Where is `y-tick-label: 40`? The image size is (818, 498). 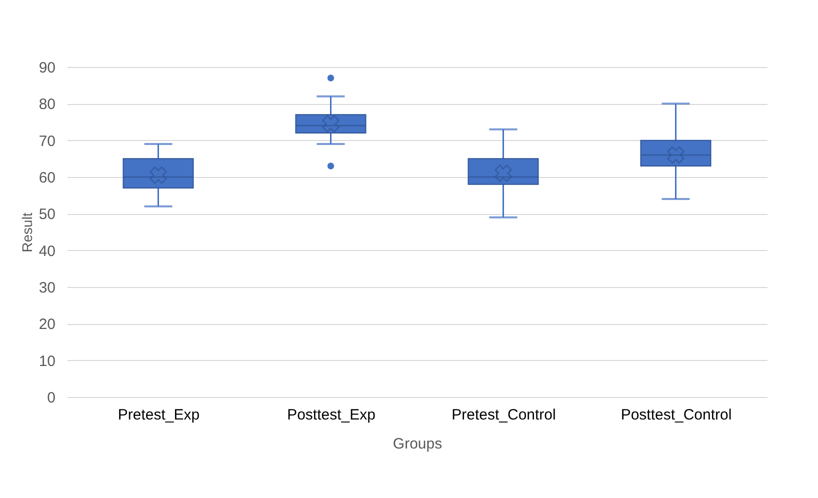 y-tick-label: 40 is located at coordinates (47, 251).